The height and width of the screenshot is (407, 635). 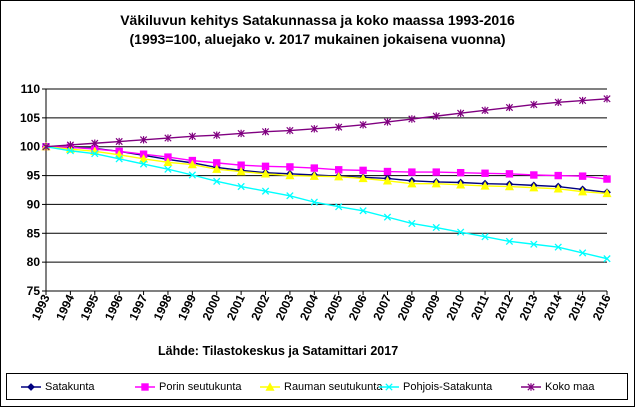 What do you see at coordinates (65, 307) in the screenshot?
I see `x-tick-label: 1994` at bounding box center [65, 307].